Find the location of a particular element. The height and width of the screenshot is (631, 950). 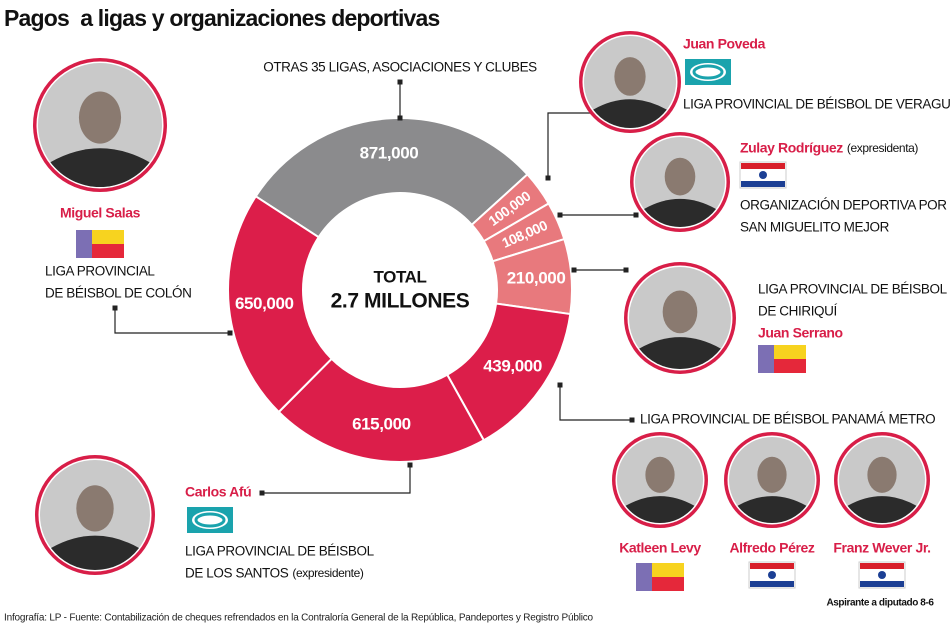

person-name: Juan Poveda is located at coordinates (724, 44).